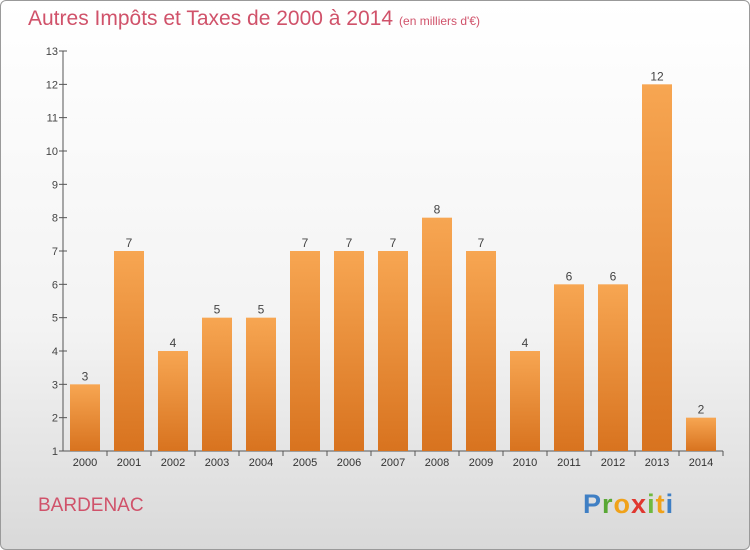 The image size is (750, 550). What do you see at coordinates (593, 504) in the screenshot?
I see `logo-letter: P` at bounding box center [593, 504].